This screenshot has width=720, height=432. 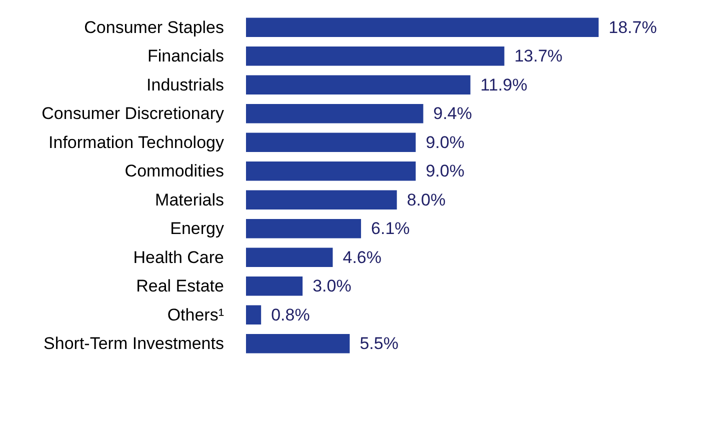 What do you see at coordinates (632, 27) in the screenshot?
I see `data-label: 18.7%` at bounding box center [632, 27].